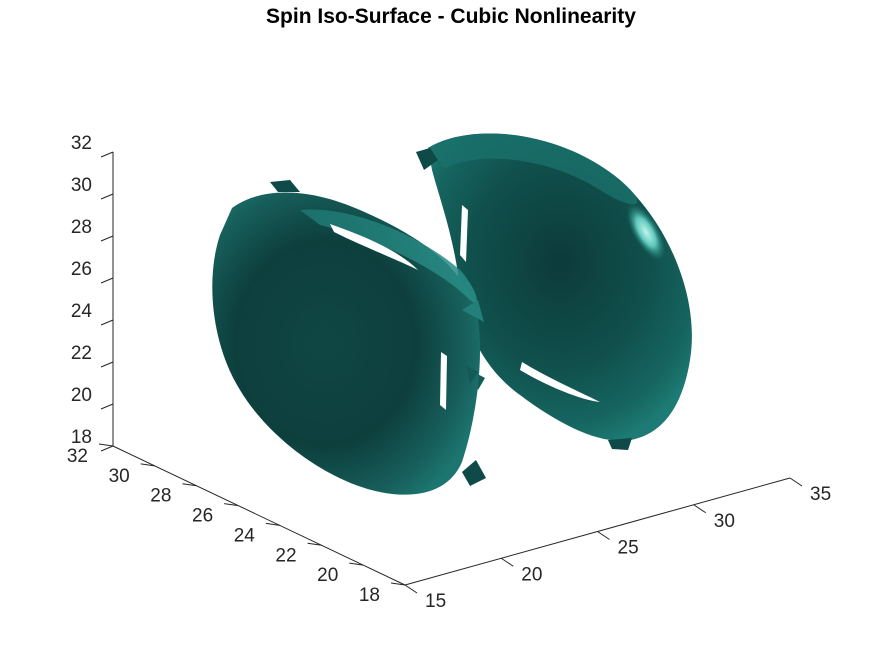  I want to click on z-tick-label: 18, so click(81, 437).